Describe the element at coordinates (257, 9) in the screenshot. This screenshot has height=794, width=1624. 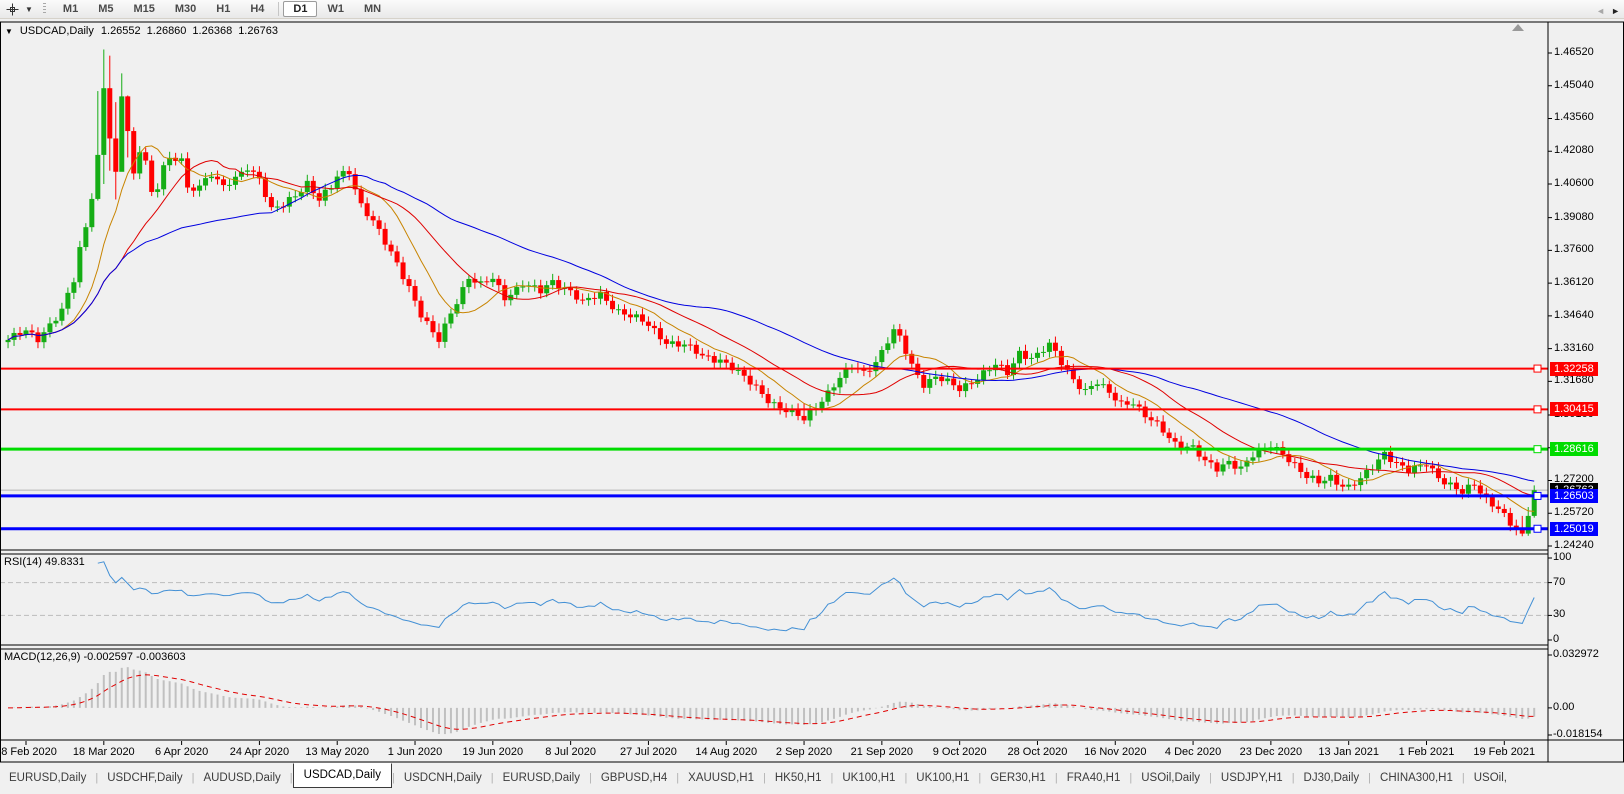
I see `timeframe-button-h4: H4` at that location.